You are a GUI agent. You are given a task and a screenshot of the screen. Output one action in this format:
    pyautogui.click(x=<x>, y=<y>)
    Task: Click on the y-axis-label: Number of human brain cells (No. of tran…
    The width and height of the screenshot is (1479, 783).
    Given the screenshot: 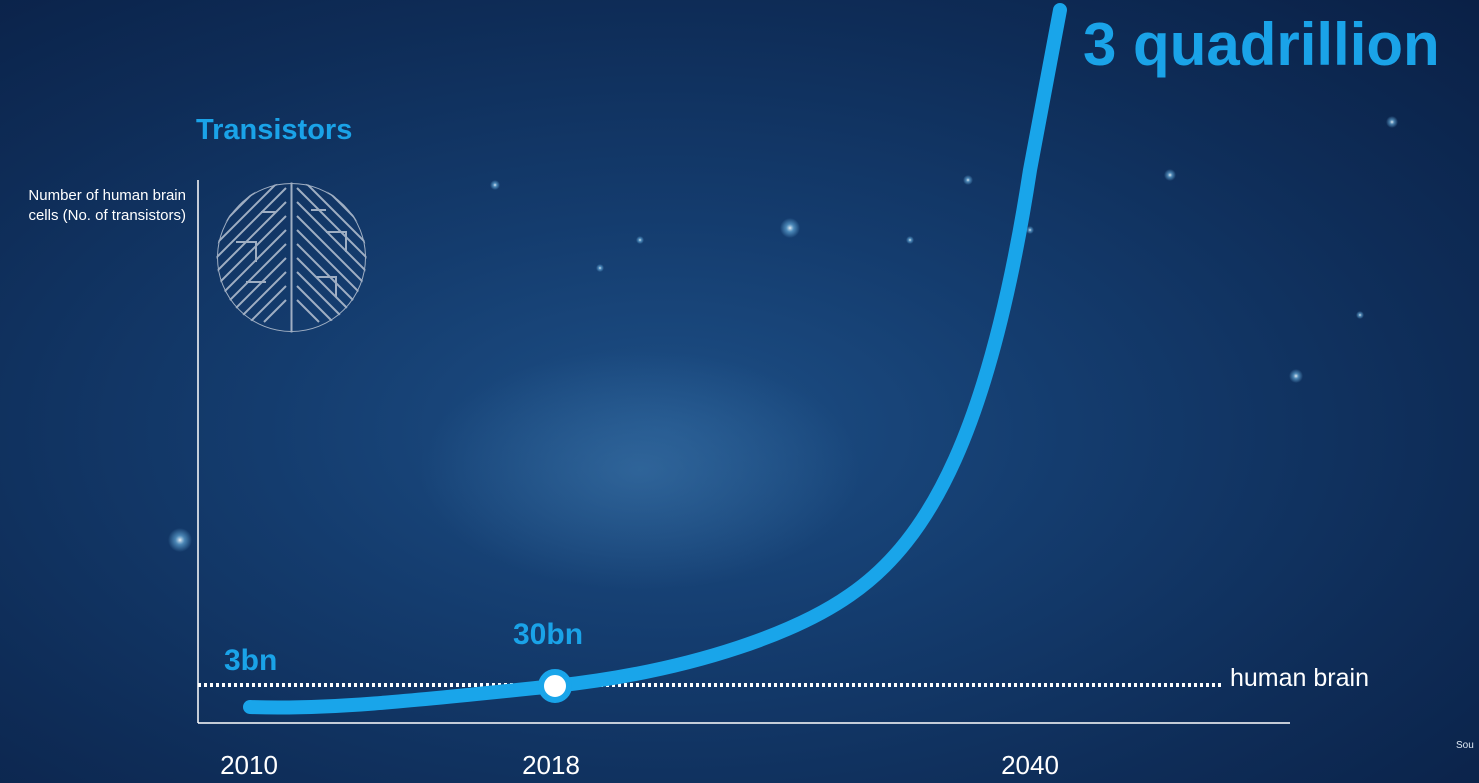 What is the action you would take?
    pyautogui.click(x=107, y=205)
    